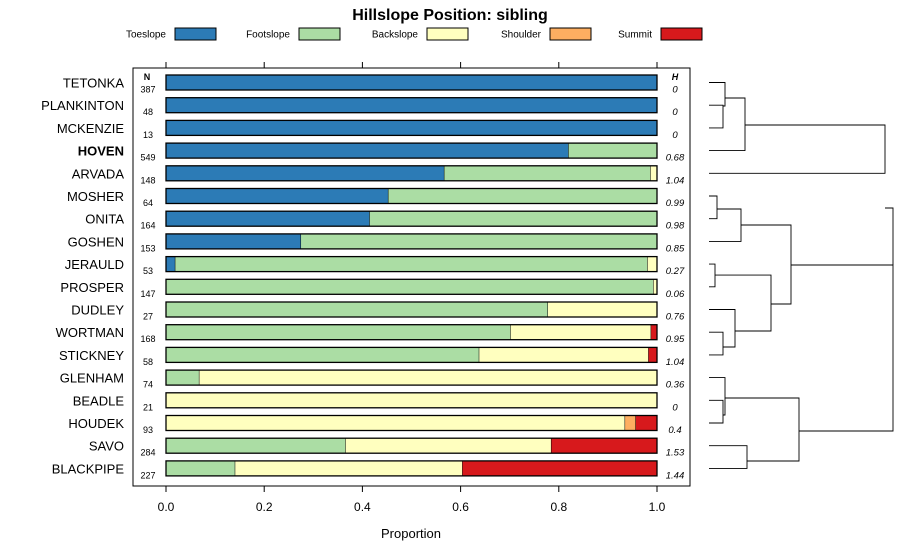 The image size is (900, 560). Describe the element at coordinates (82, 105) in the screenshot. I see `row-label: PLANKINTON` at that location.